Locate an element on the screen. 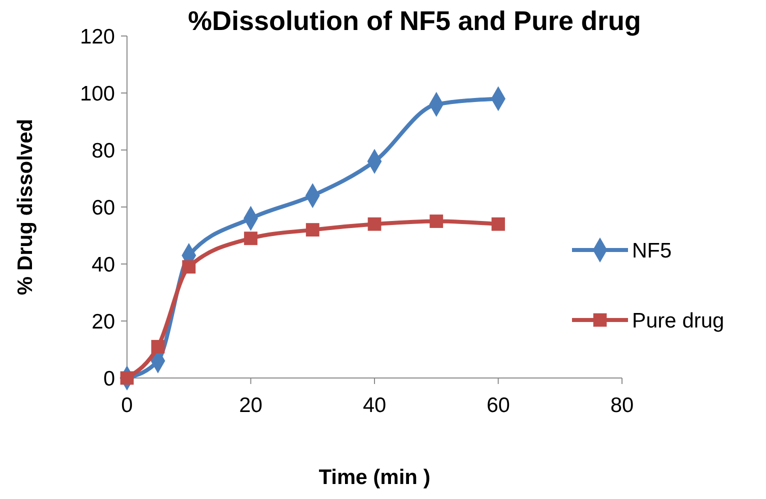 Image resolution: width=766 pixels, height=499 pixels. y-tick-label: 40 is located at coordinates (103, 264).